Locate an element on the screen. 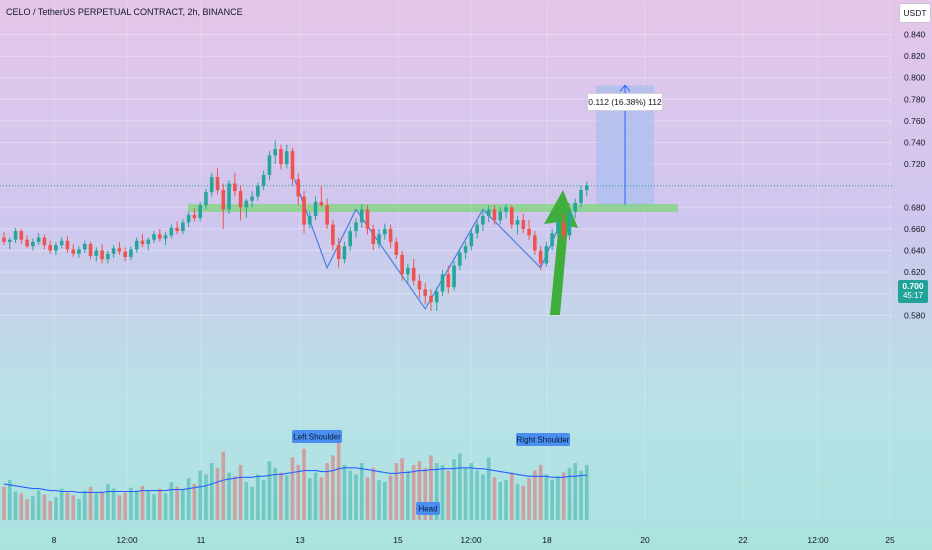  x-tick-label: 13 is located at coordinates (300, 540).